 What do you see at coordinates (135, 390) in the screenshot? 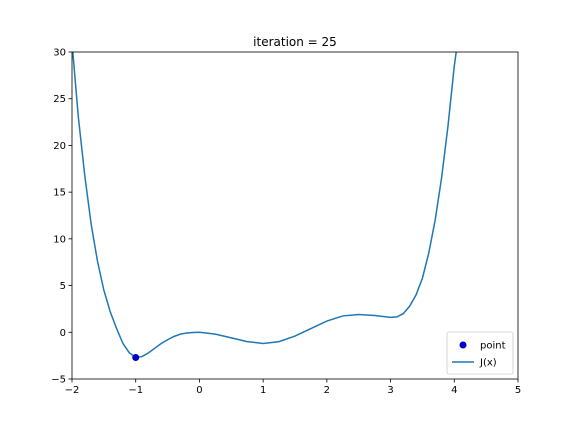
I see `x-tick-label: −1` at bounding box center [135, 390].